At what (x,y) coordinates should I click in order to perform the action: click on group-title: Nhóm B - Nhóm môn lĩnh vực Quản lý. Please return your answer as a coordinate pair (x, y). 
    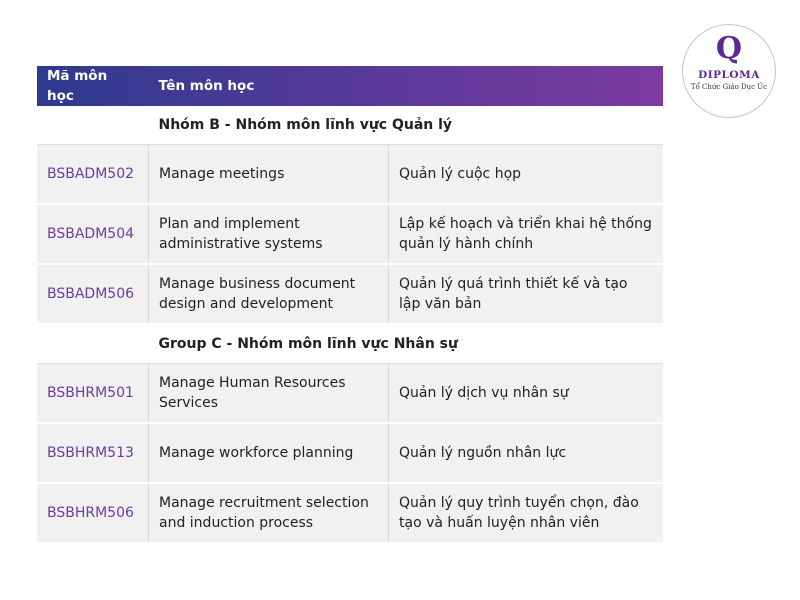
    Looking at the image, I should click on (405, 125).